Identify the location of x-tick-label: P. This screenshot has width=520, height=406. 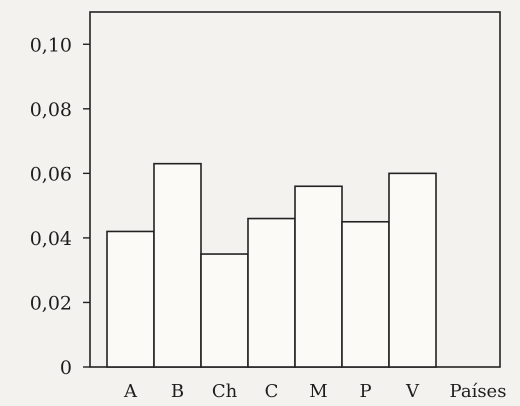
(365, 391).